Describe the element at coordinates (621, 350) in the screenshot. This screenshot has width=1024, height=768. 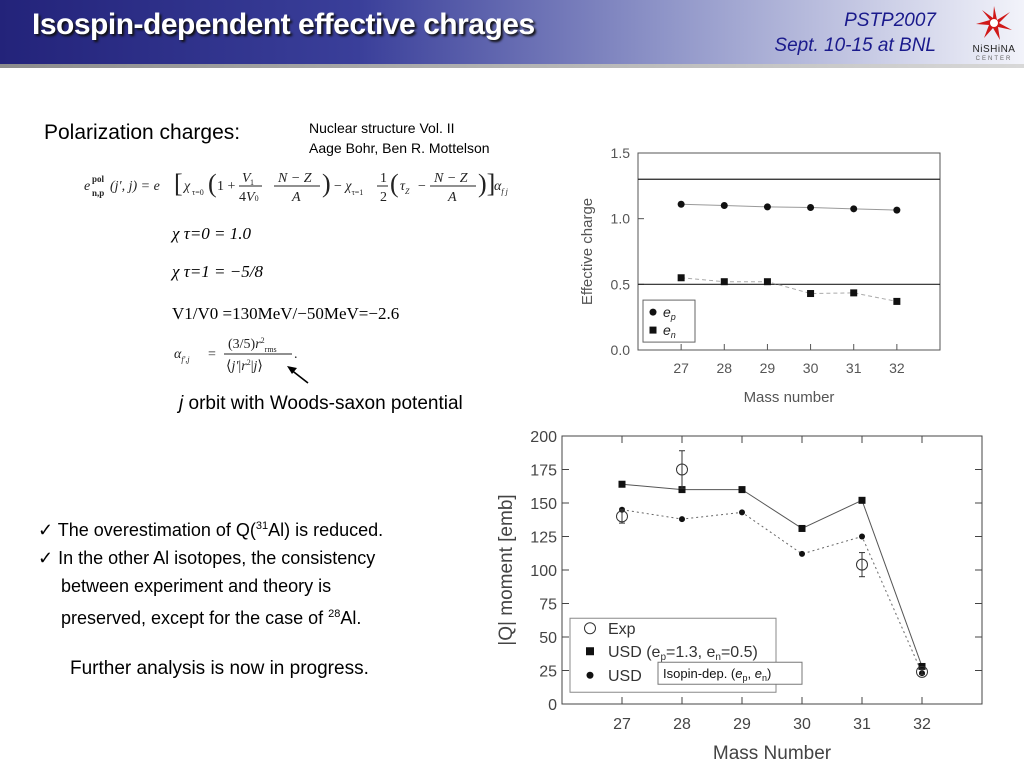
I see `y-tick-label: 0.0` at that location.